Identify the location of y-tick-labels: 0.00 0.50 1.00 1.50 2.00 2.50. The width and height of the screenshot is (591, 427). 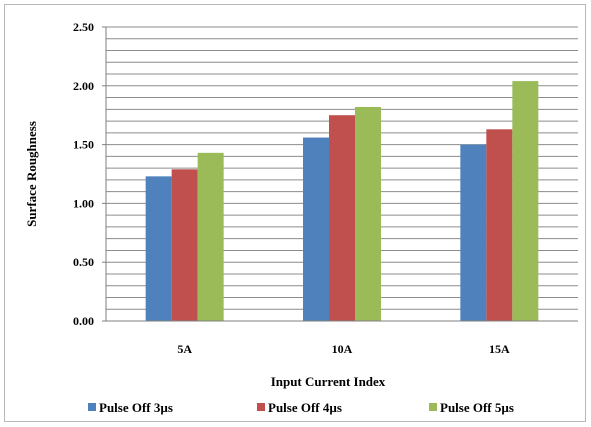
(89, 174).